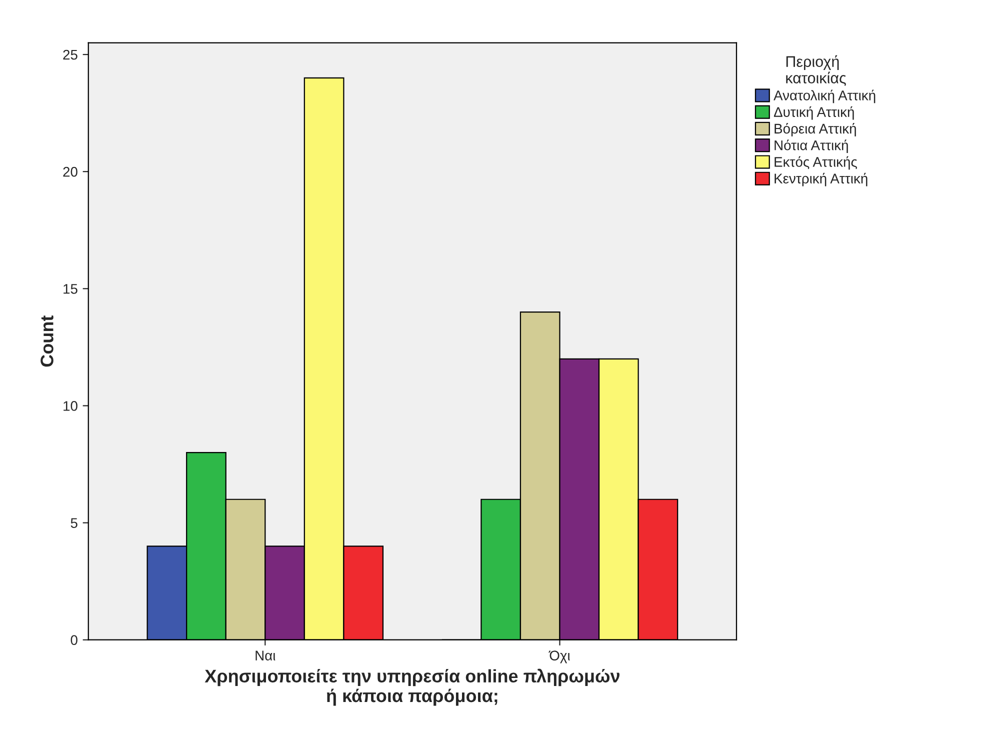  I want to click on legend-label: Δυτική Αττική, so click(814, 113).